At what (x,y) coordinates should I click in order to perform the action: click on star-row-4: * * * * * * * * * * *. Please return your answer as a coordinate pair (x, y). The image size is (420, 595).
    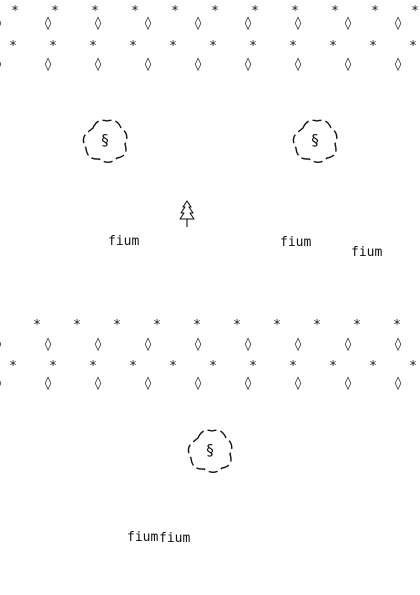
    Looking at the image, I should click on (210, 367).